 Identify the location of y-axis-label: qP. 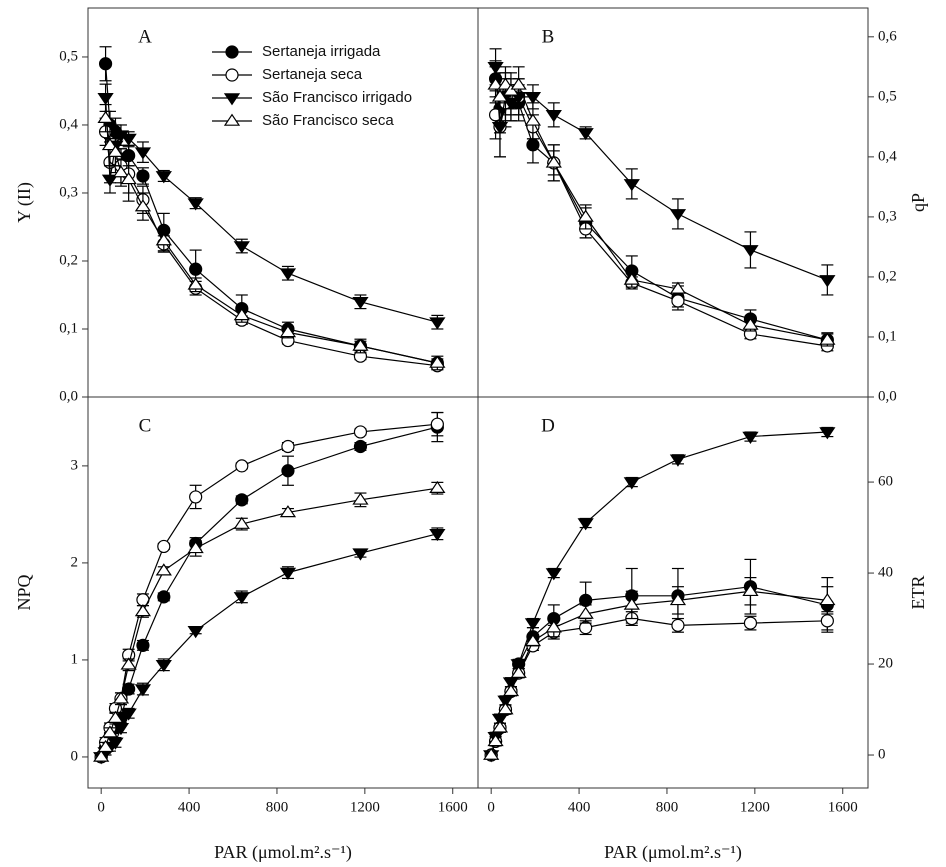
(918, 202).